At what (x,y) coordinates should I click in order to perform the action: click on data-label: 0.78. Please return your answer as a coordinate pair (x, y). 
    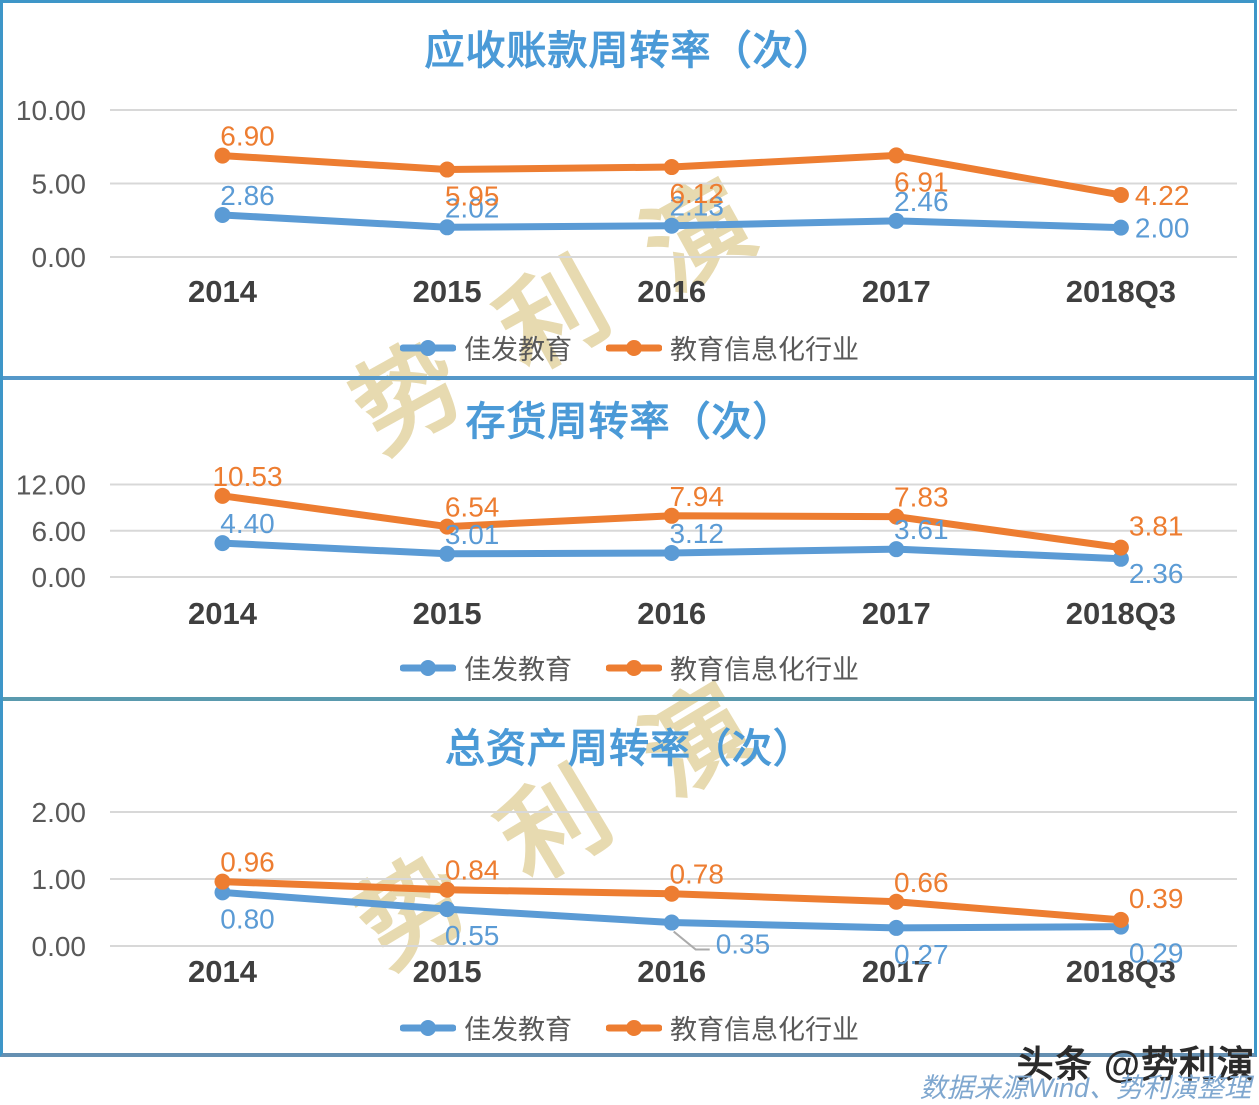
    Looking at the image, I should click on (696, 874).